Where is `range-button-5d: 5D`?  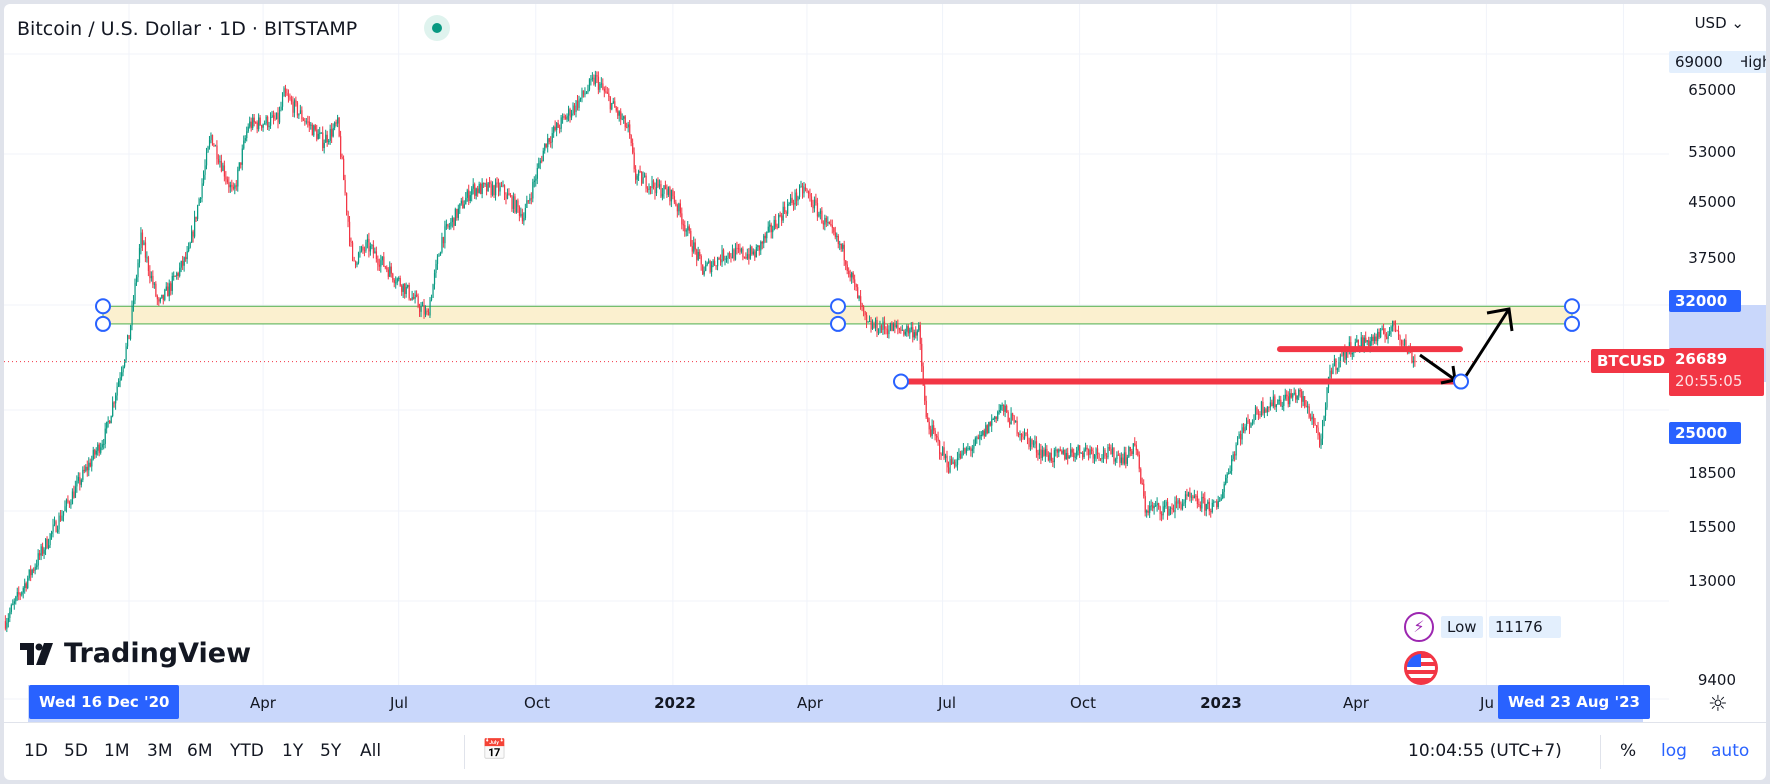 range-button-5d: 5D is located at coordinates (76, 751).